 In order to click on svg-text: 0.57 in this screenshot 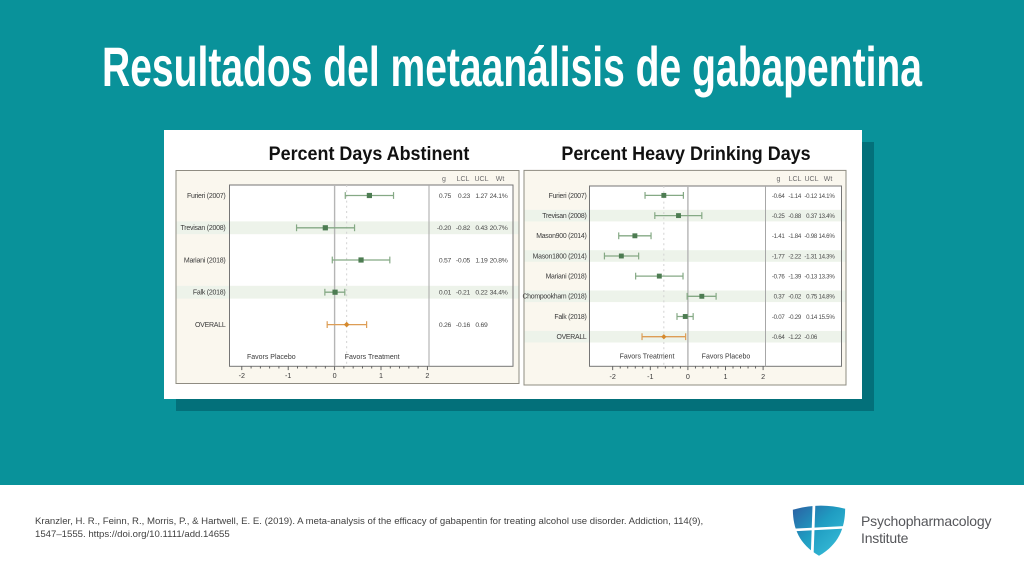, I will do `click(445, 260)`.